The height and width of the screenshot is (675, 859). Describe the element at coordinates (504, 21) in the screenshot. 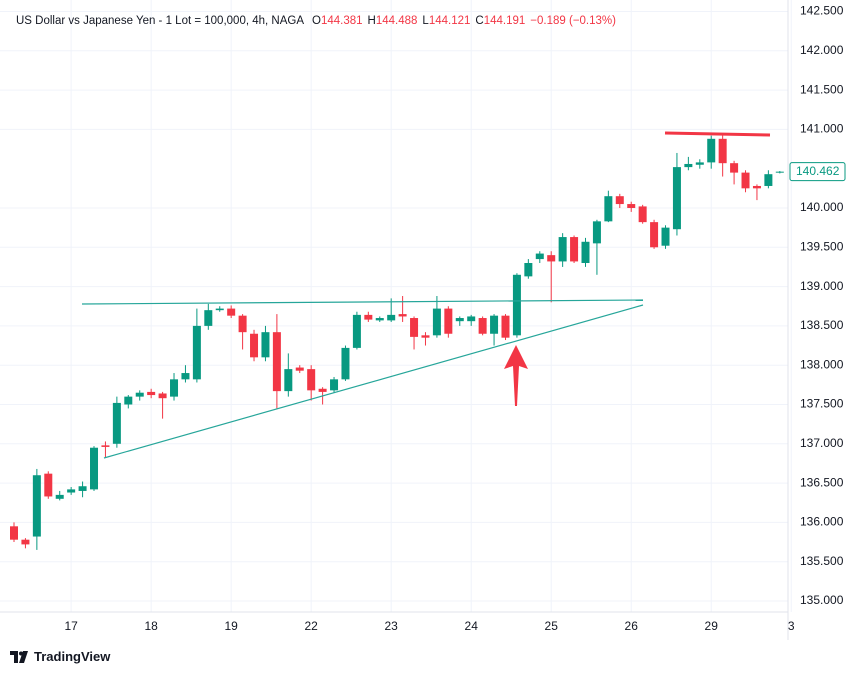

I see `c-value: 144.191` at that location.